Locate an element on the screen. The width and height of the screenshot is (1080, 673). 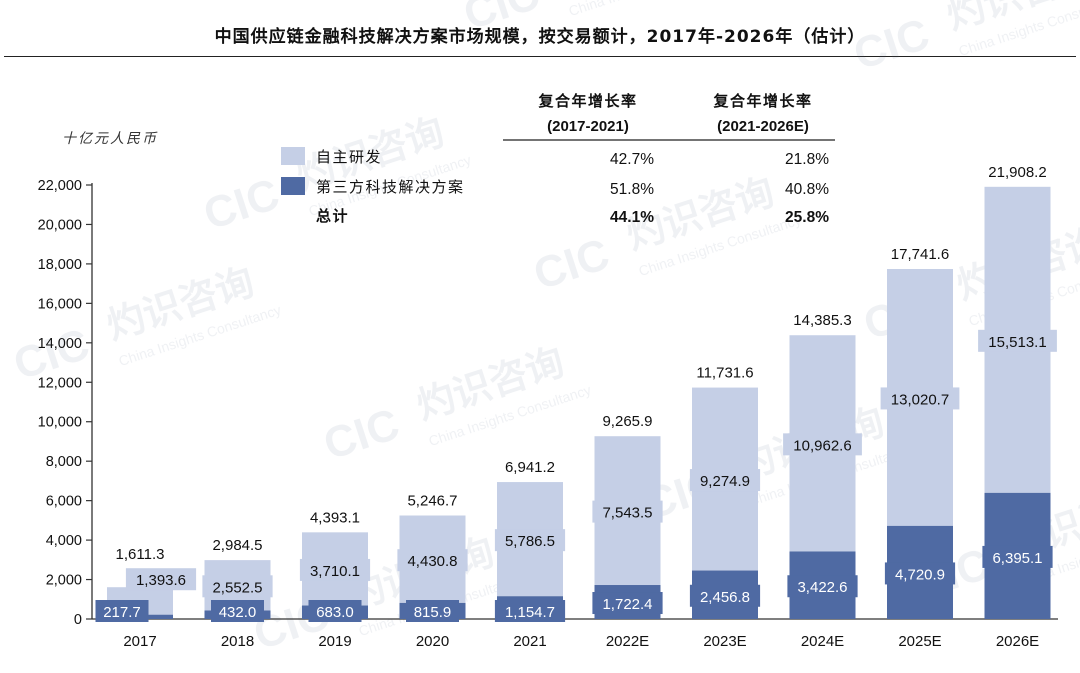
total-label: 17,741.6 is located at coordinates (920, 254).